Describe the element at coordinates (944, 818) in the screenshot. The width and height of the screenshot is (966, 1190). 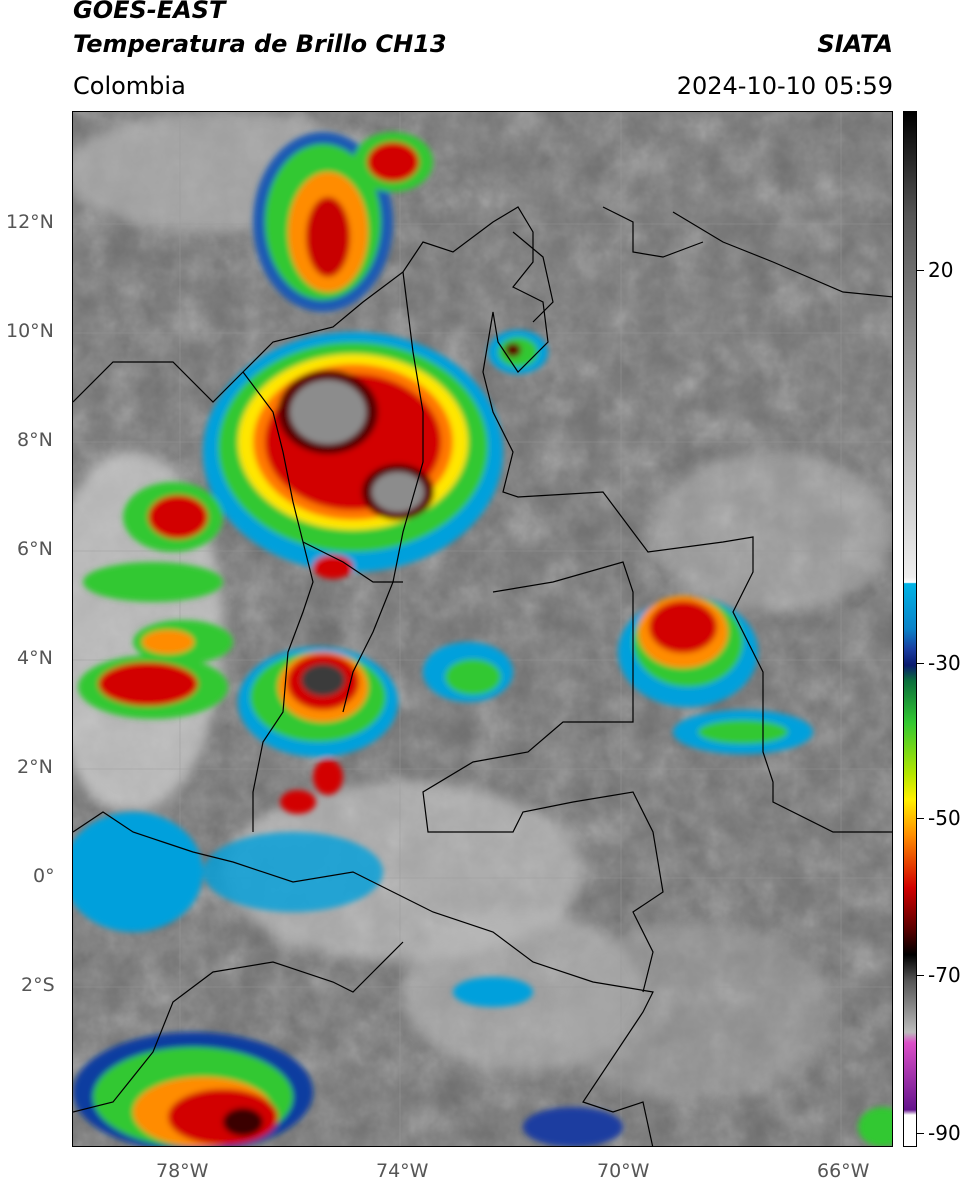
I see `colorbar-label-neg50: -50` at that location.